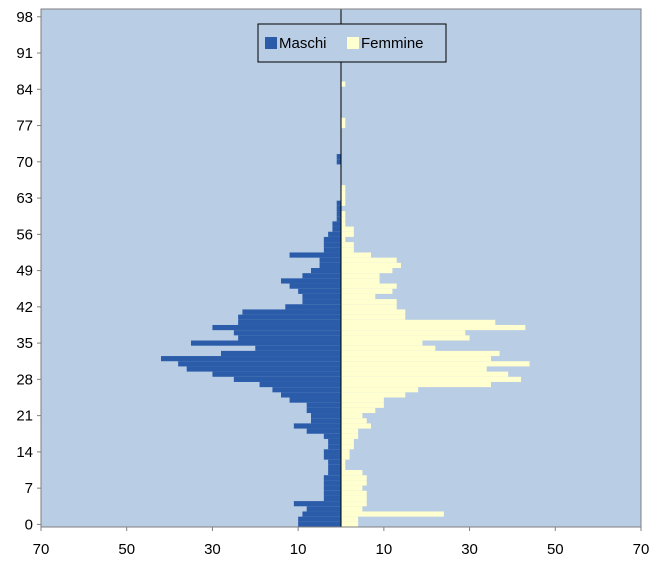  I want to click on y-tick-label: 49, so click(24, 271).